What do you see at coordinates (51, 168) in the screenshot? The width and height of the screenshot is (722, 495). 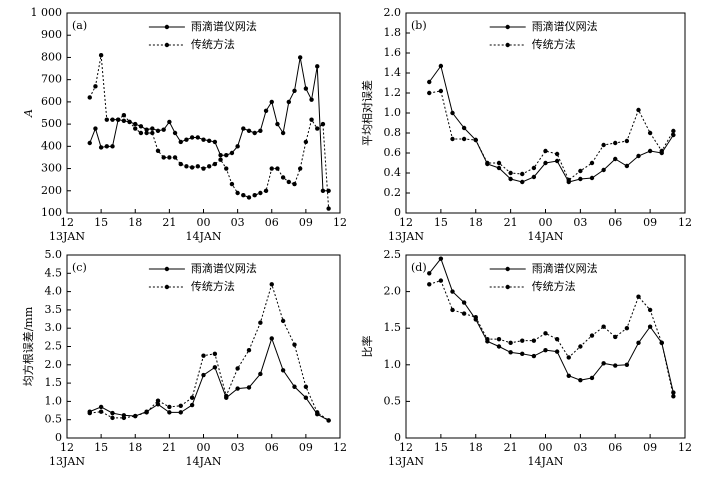 I see `y-tick-label: 300` at bounding box center [51, 168].